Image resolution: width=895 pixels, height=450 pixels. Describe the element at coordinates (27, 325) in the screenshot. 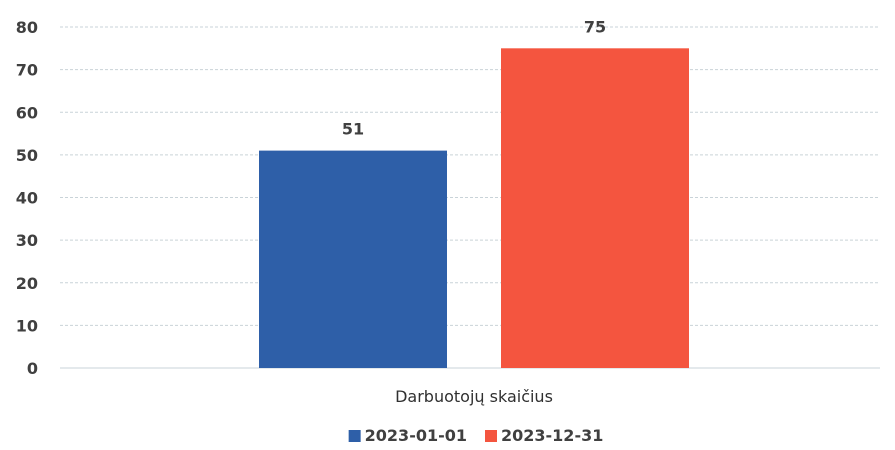

I see `y-tick-label: 10` at that location.